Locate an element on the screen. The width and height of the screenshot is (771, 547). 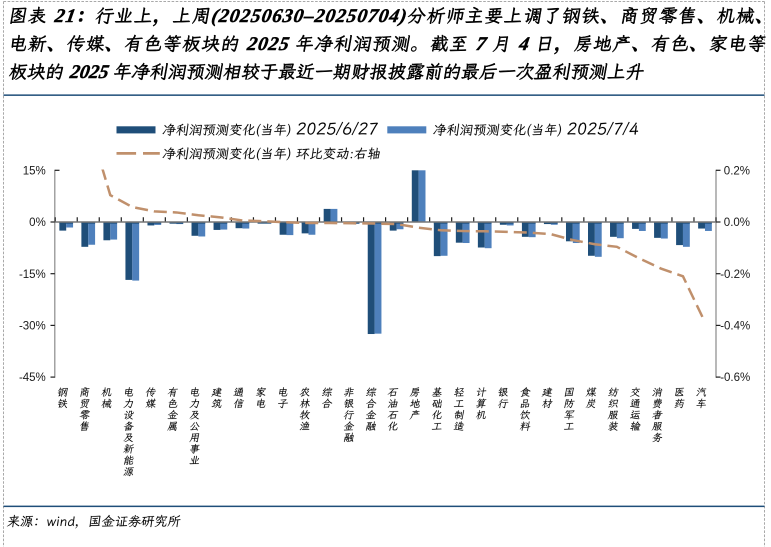
svg-text: -0.2% is located at coordinates (735, 275).